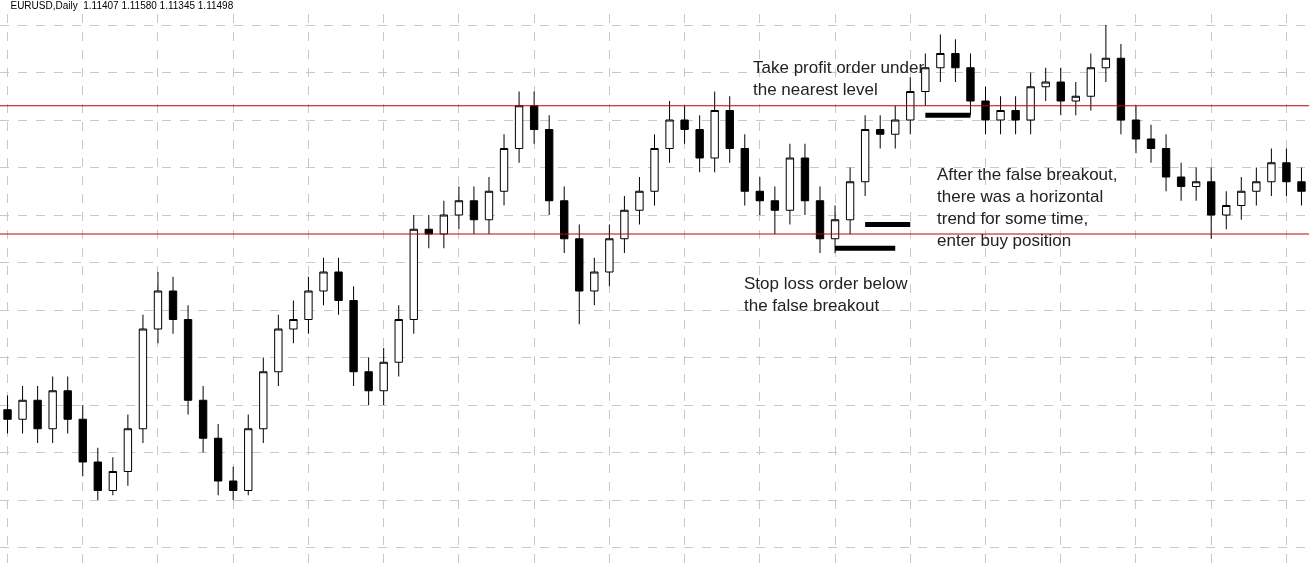  What do you see at coordinates (839, 79) in the screenshot?
I see `annotation: Take profit order under the nearest level` at bounding box center [839, 79].